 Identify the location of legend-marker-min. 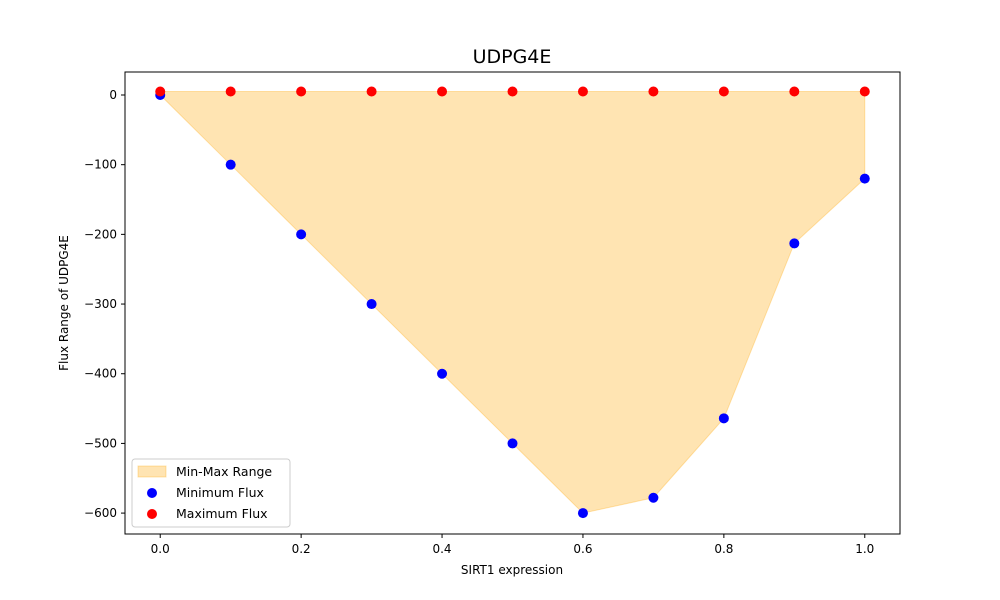
(152, 493).